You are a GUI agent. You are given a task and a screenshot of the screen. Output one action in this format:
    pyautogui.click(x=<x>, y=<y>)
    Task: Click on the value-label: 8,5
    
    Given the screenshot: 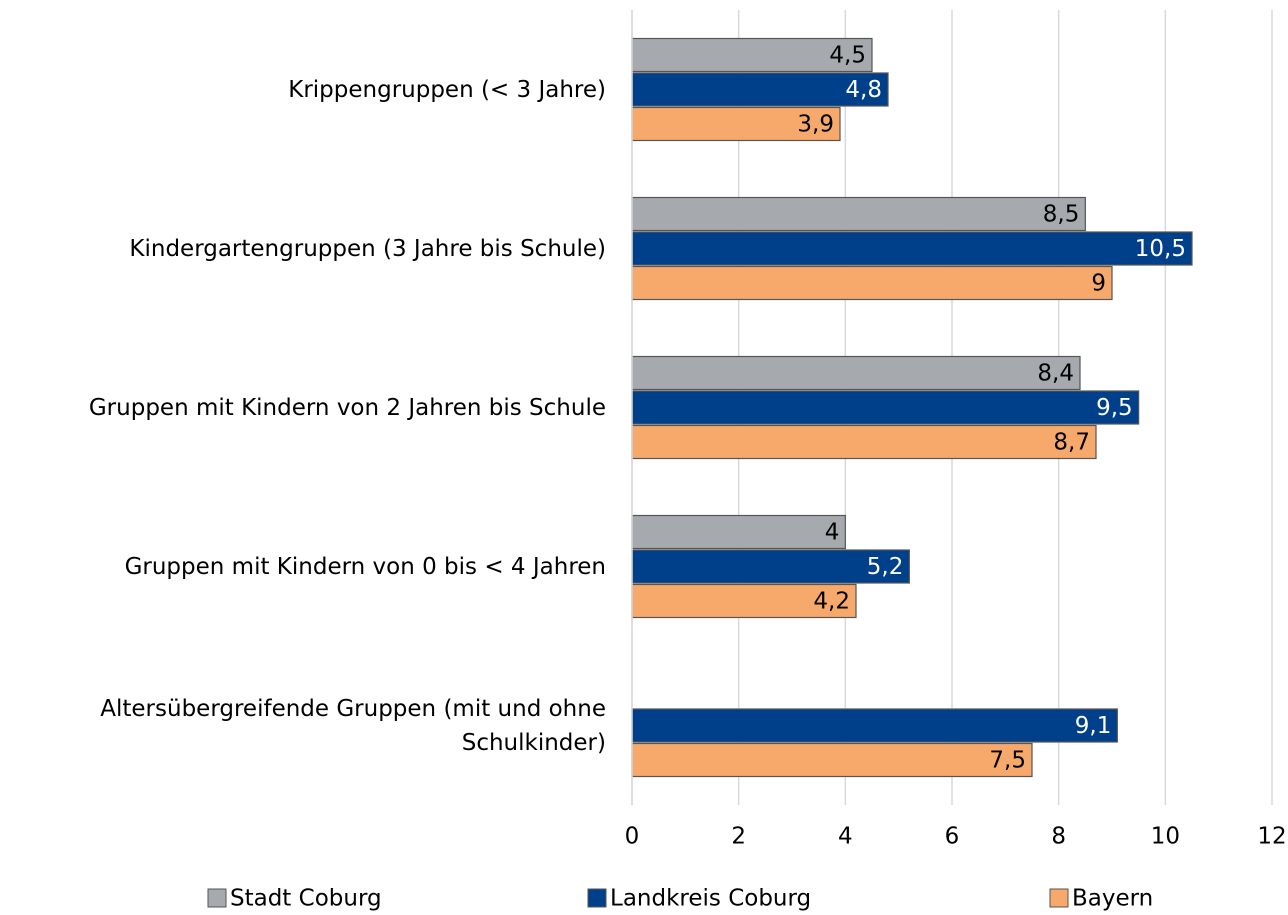 What is the action you would take?
    pyautogui.click(x=1061, y=215)
    